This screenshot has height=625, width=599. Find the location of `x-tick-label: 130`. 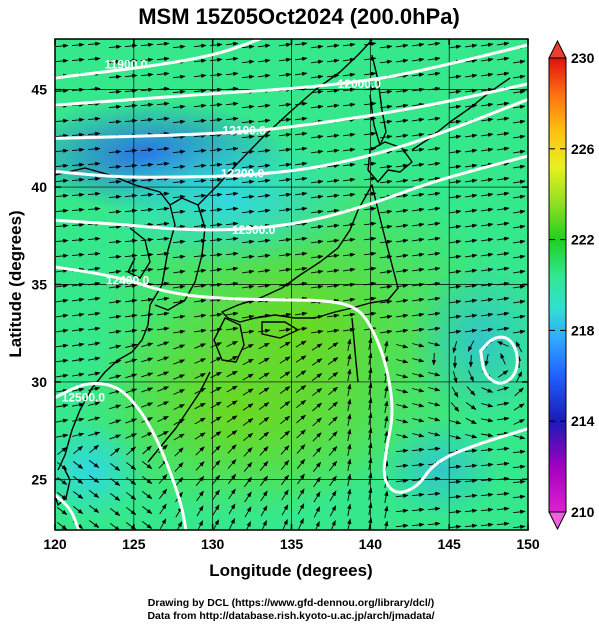

x-tick-label: 130 is located at coordinates (213, 544).